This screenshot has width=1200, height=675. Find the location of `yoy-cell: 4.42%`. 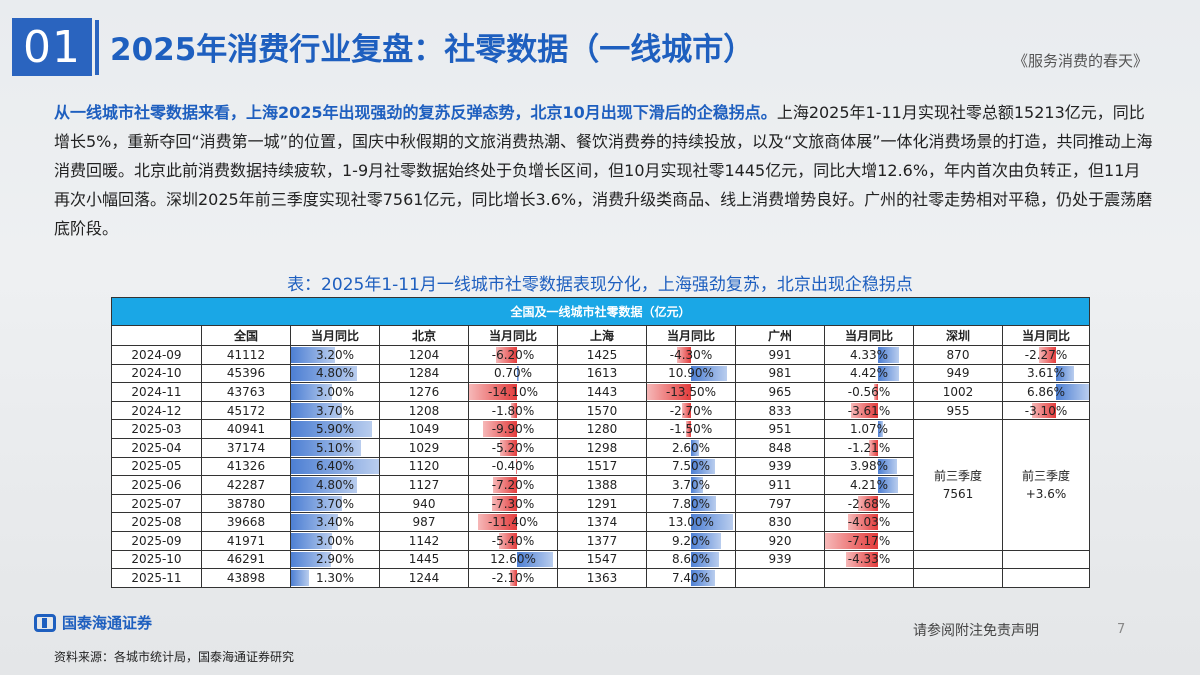

yoy-cell: 4.42% is located at coordinates (869, 373).